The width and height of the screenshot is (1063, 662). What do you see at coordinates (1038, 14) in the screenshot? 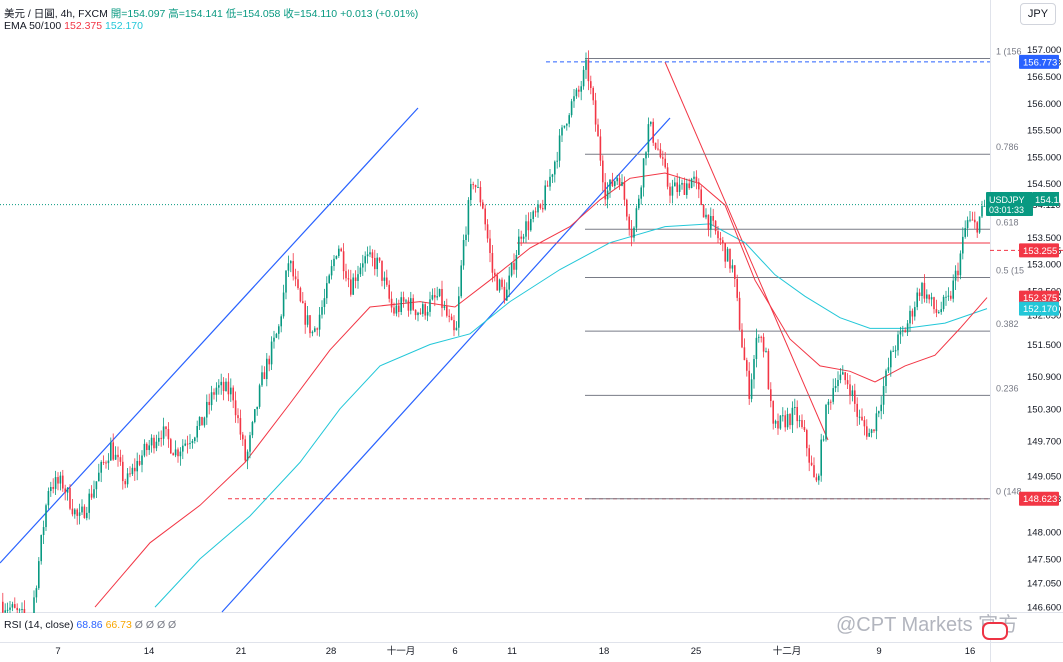
I see `currency-button: JPY` at bounding box center [1038, 14].